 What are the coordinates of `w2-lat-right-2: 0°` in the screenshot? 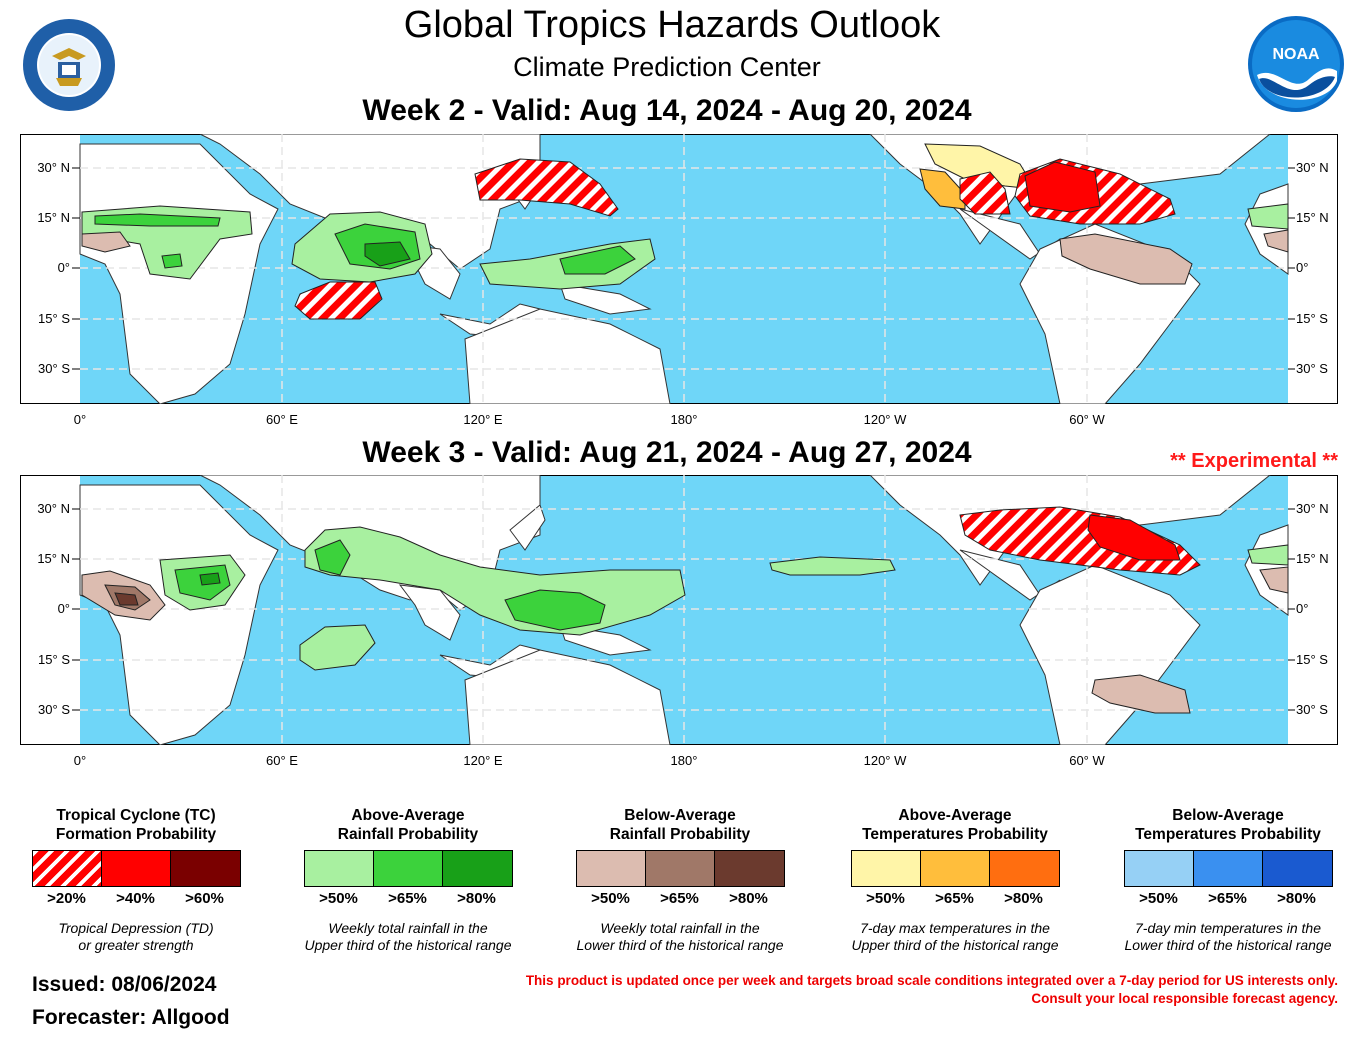 It's located at (1302, 267).